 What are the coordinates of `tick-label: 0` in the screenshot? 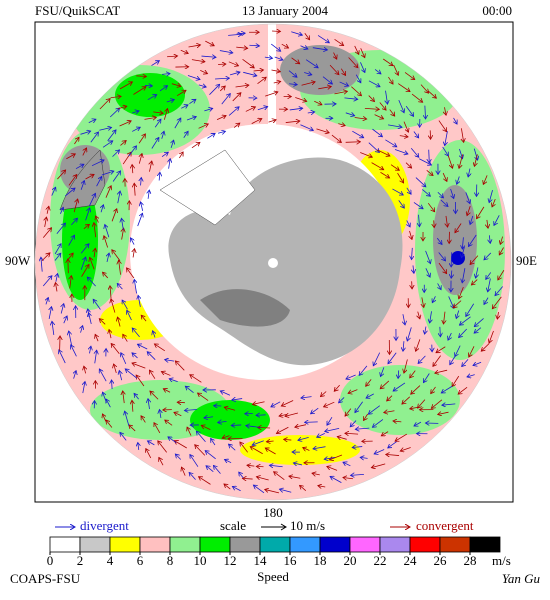 It's located at (50, 560).